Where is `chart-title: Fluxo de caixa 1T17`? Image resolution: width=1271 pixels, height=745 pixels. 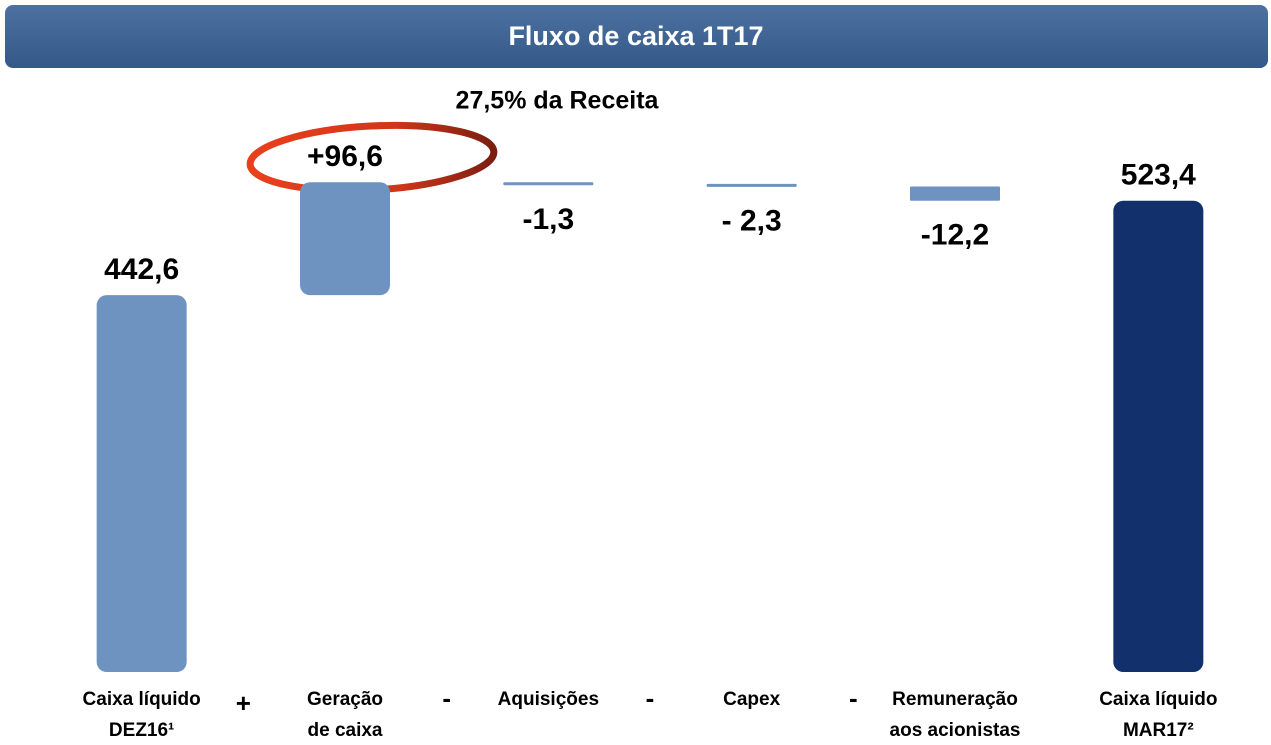 chart-title: Fluxo de caixa 1T17 is located at coordinates (635, 36).